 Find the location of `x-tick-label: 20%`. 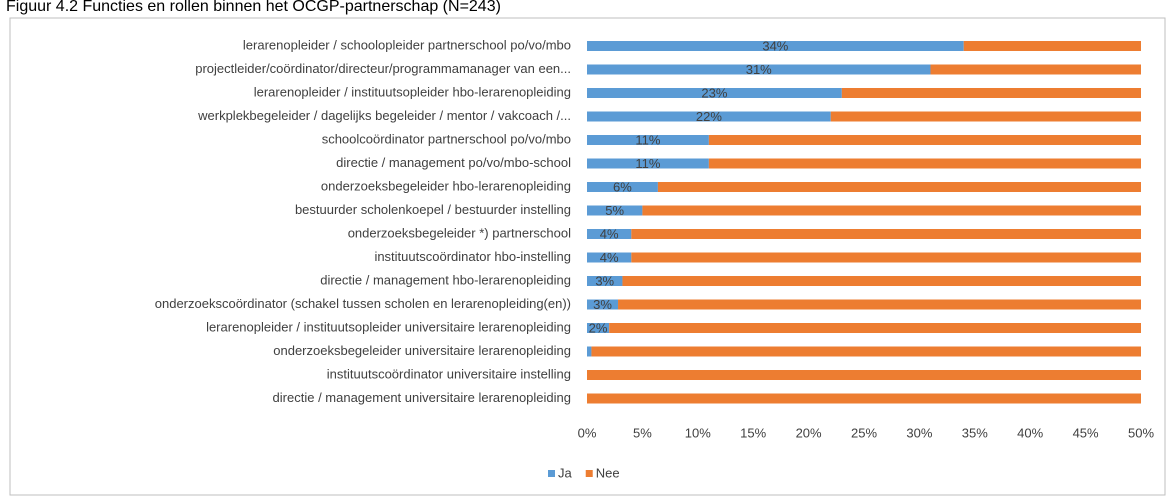

x-tick-label: 20% is located at coordinates (809, 432).